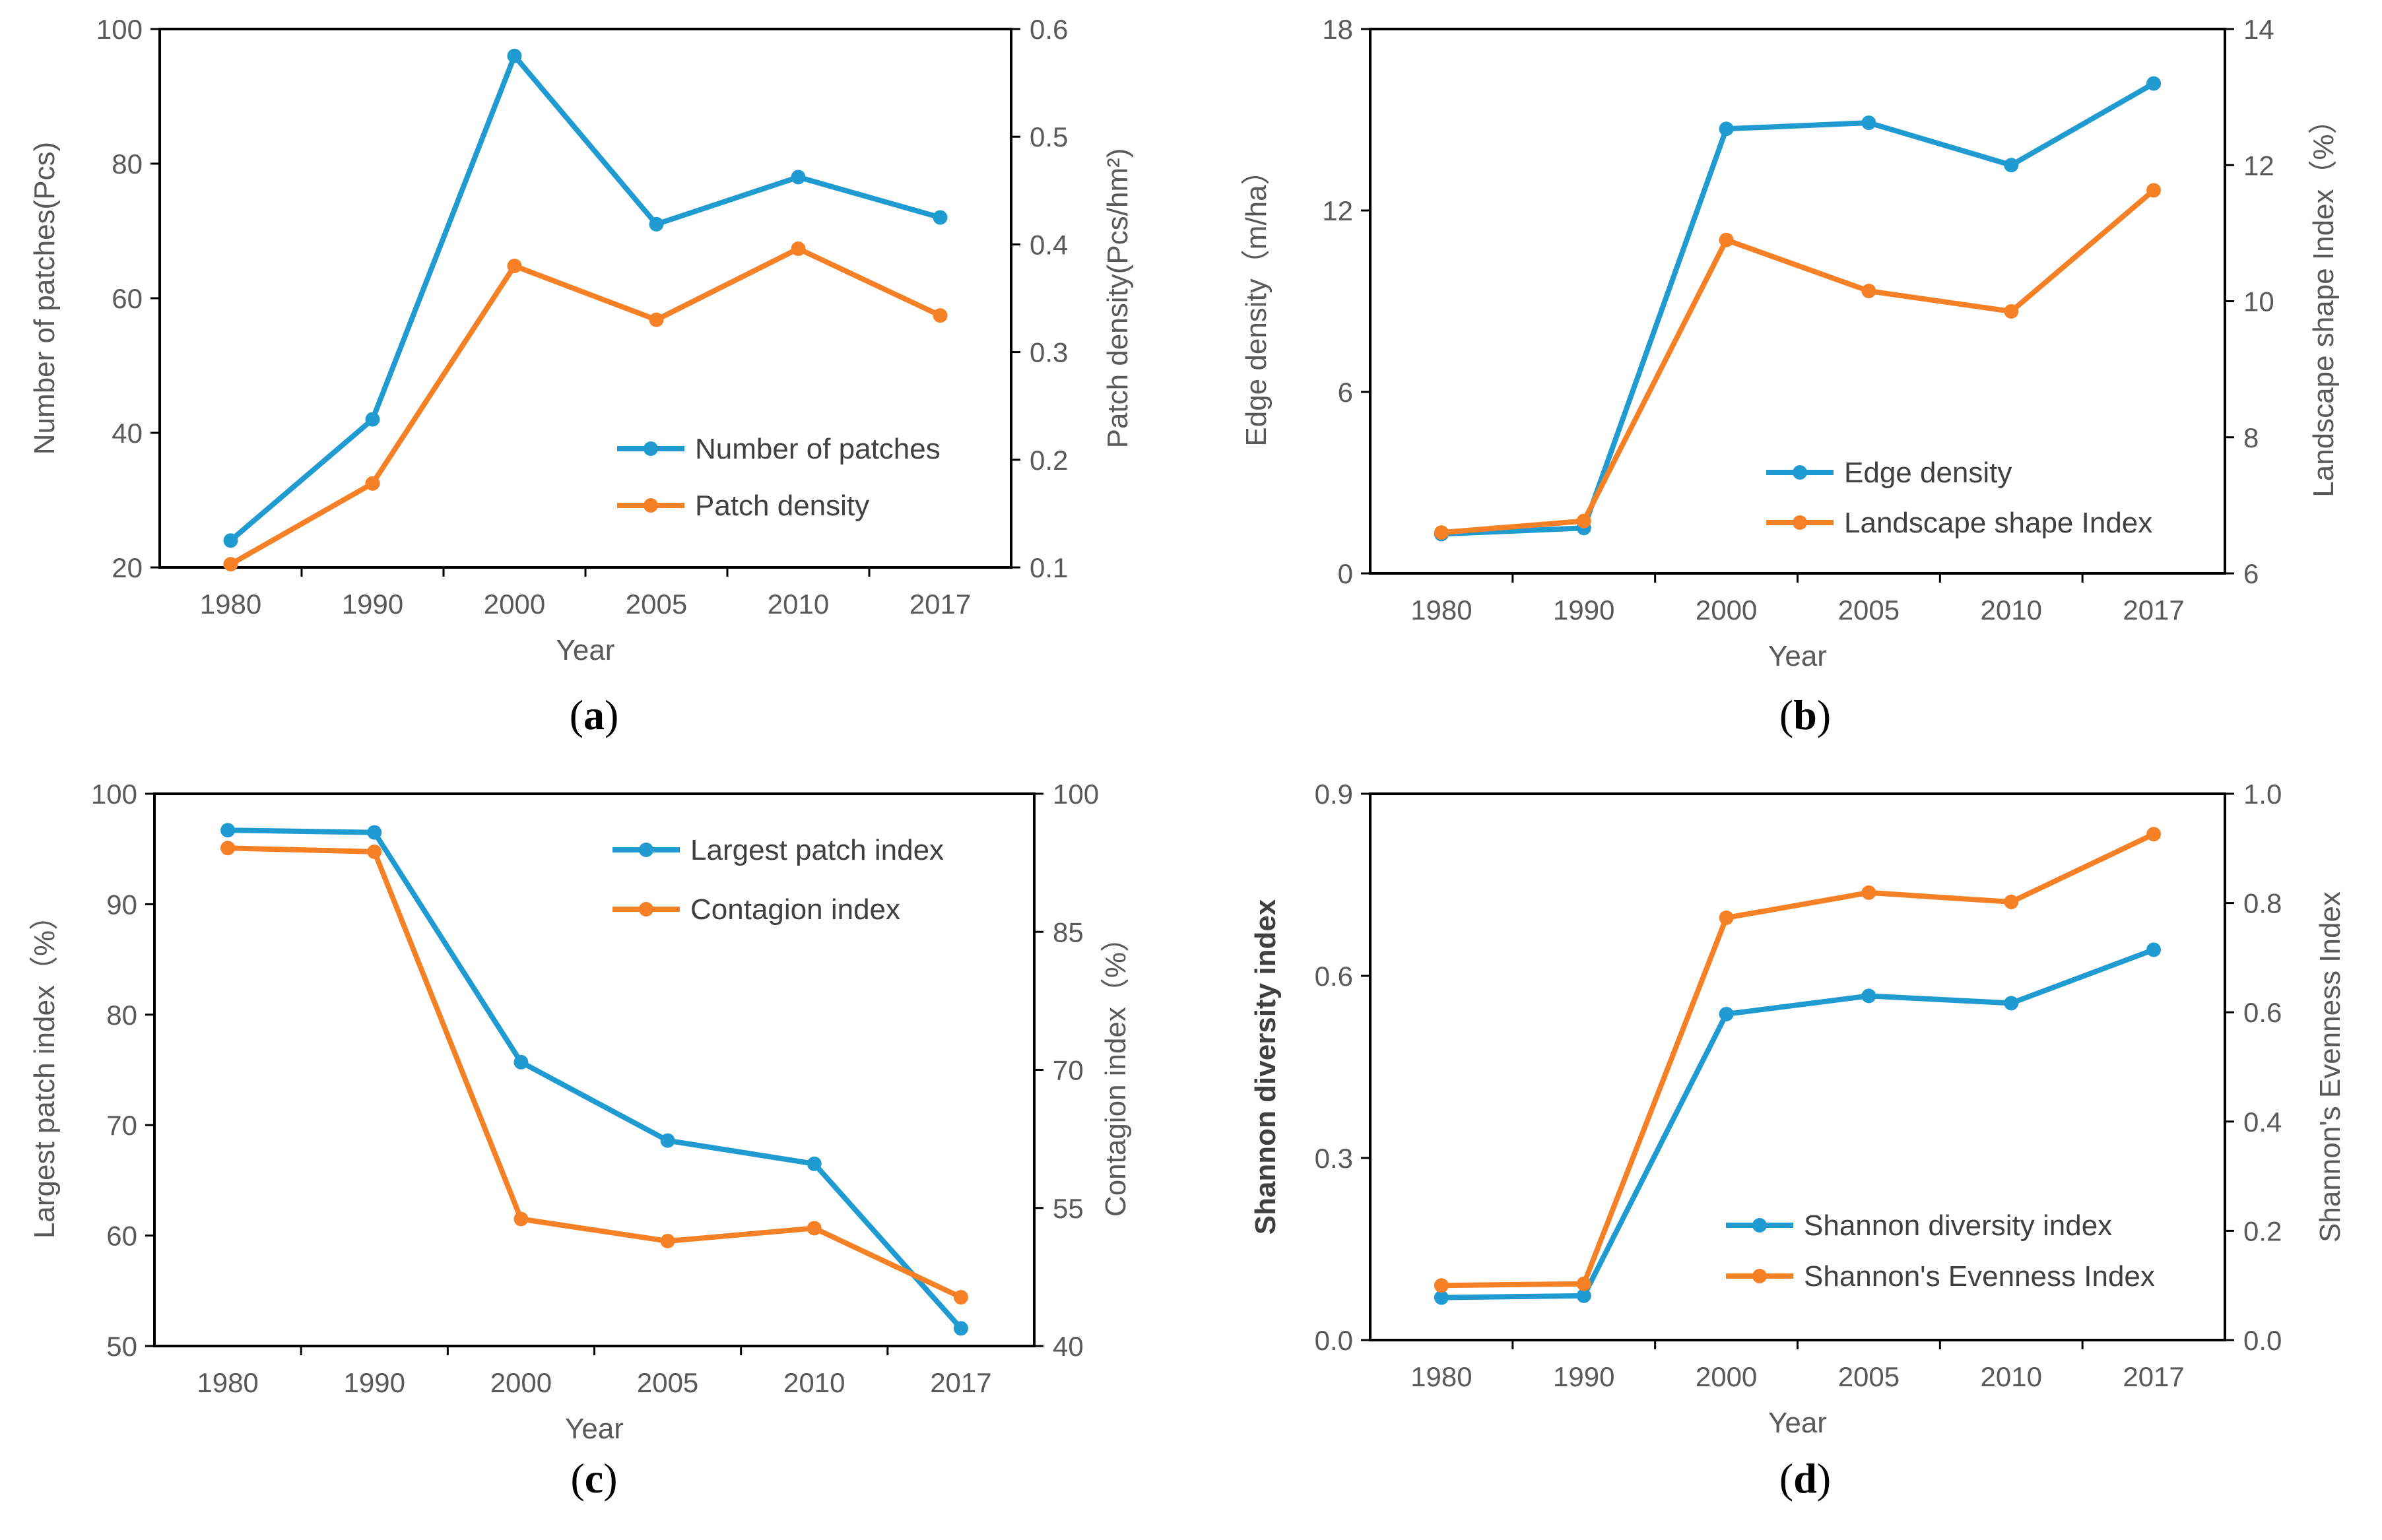 The image size is (2382, 1540). Describe the element at coordinates (127, 299) in the screenshot. I see `y-tick-label: 60` at that location.